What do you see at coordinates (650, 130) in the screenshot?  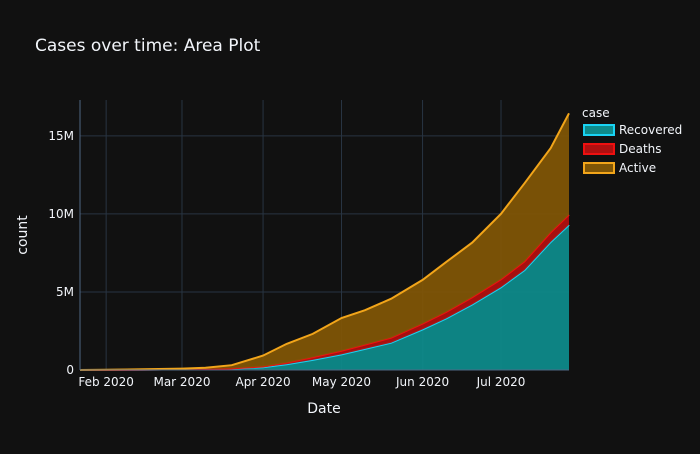 I see `legend-label-recovered: Recovered` at bounding box center [650, 130].